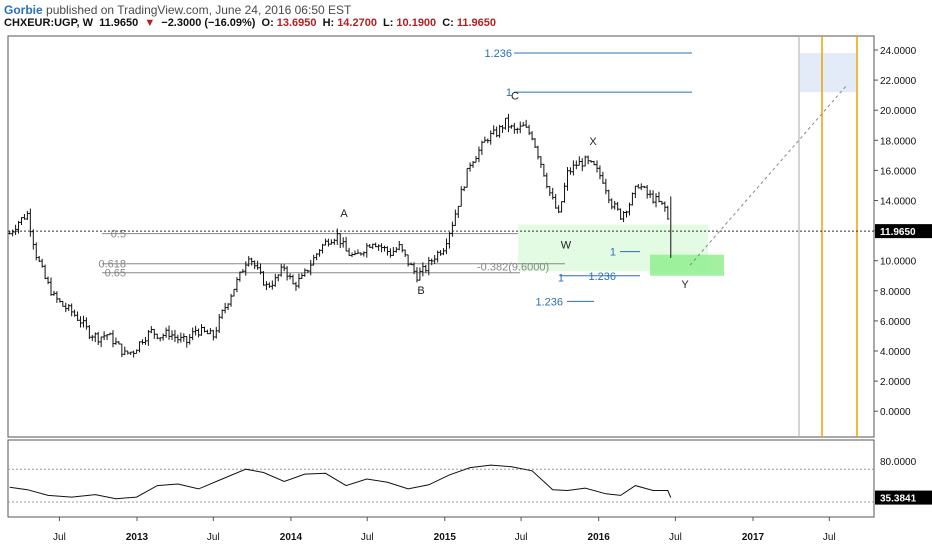 This screenshot has height=550, width=932. I want to click on wave-label-y: Y, so click(685, 285).